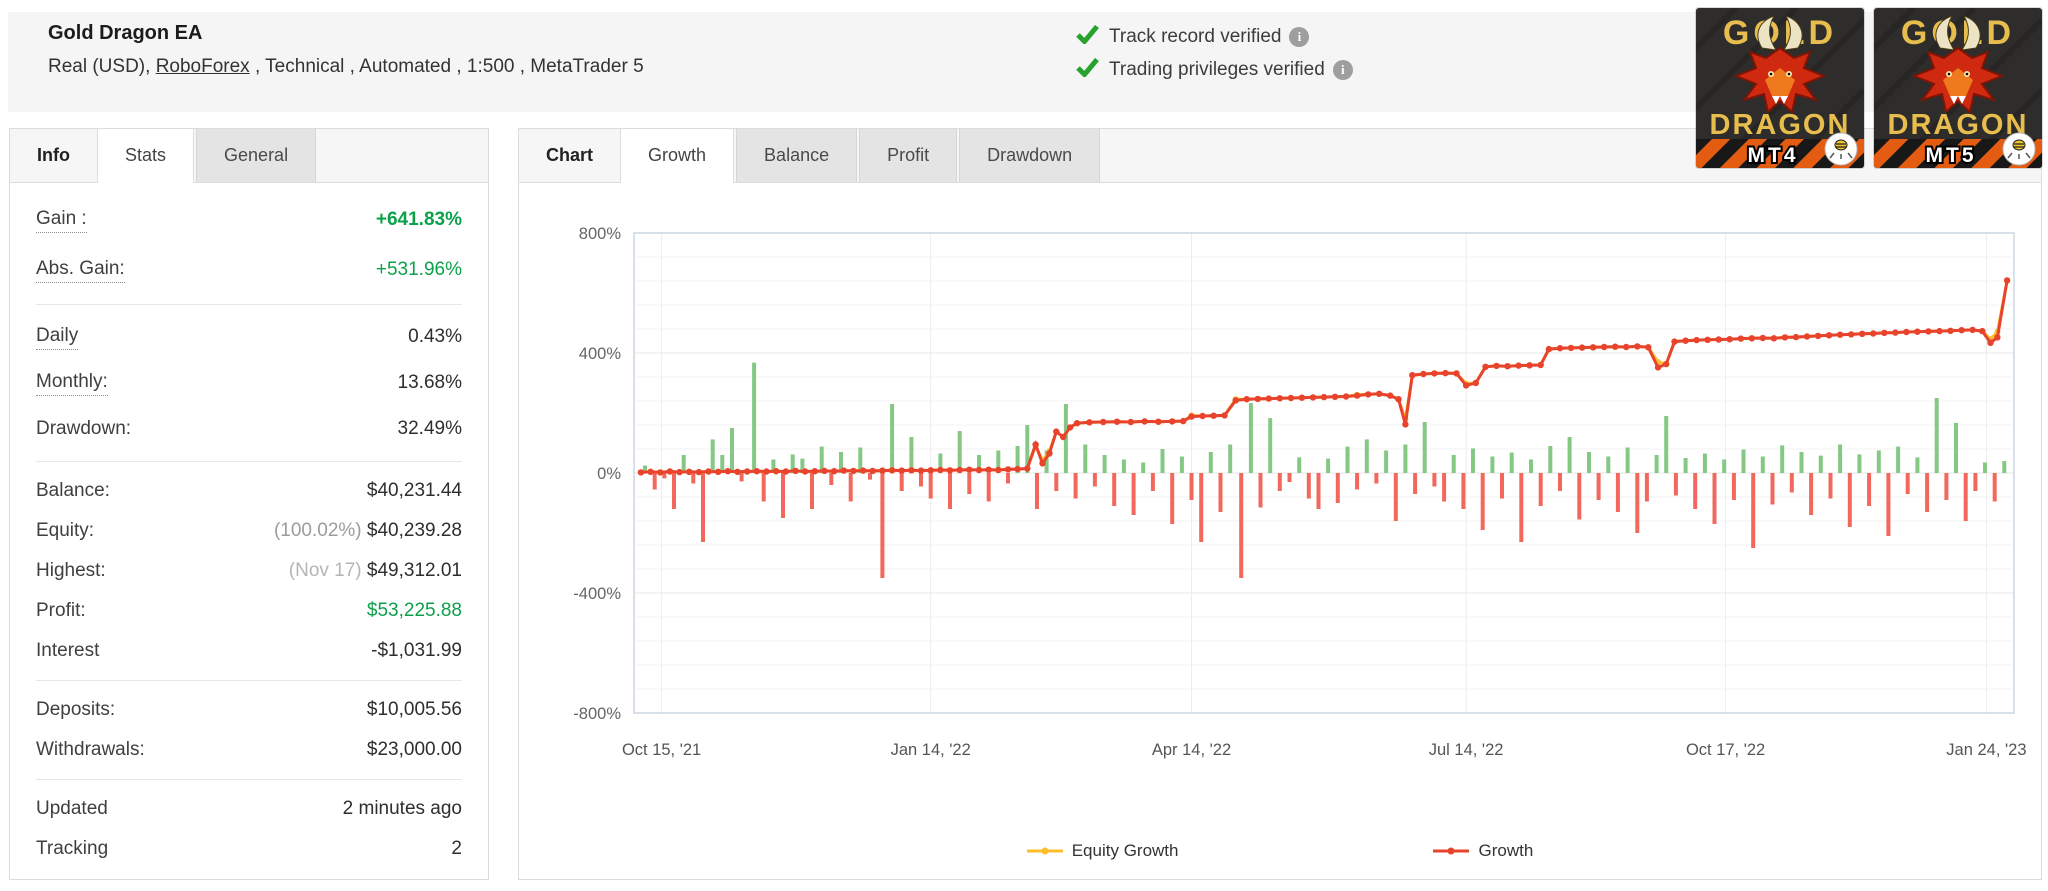  Describe the element at coordinates (249, 710) in the screenshot. I see `stat-row-deposits: Deposits: $10,005.56` at that location.